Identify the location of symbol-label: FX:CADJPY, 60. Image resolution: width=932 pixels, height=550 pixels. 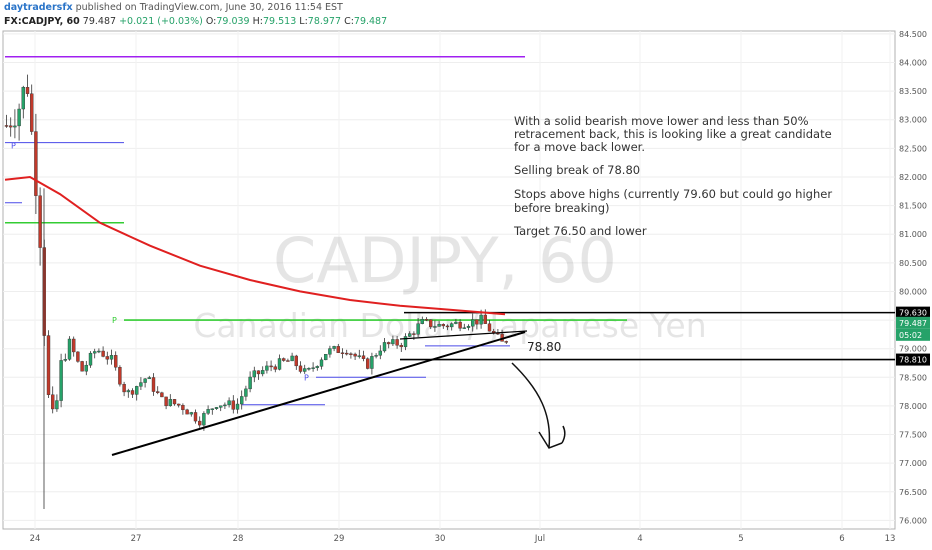
(42, 21).